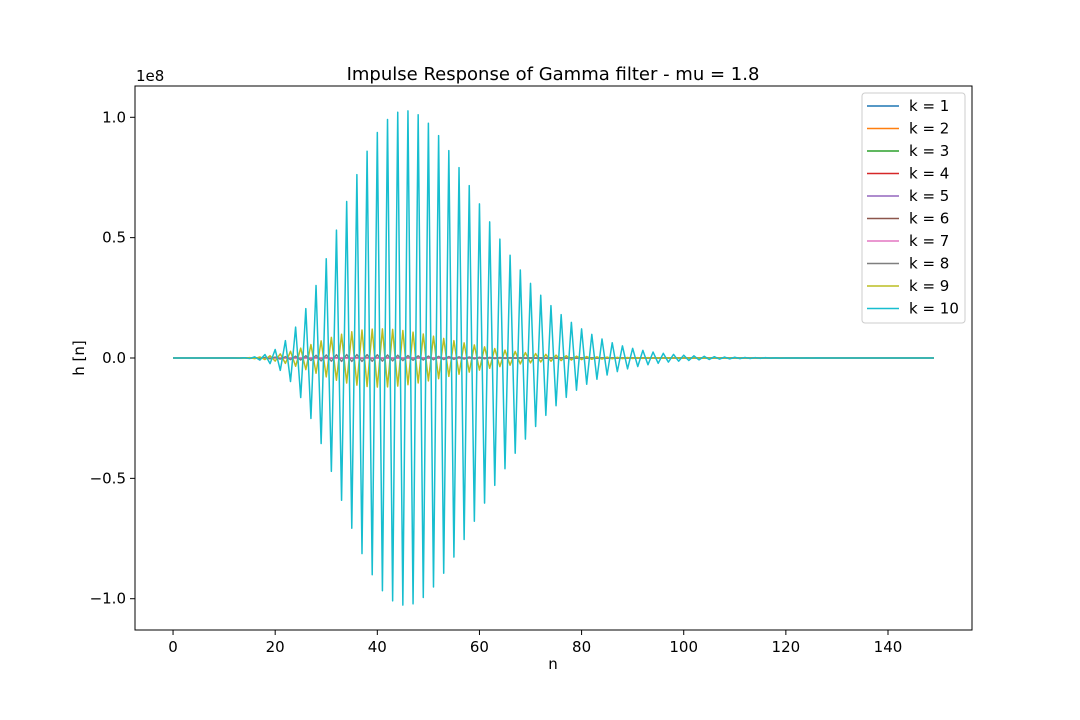  What do you see at coordinates (888, 647) in the screenshot?
I see `x-tick-label: 140` at bounding box center [888, 647].